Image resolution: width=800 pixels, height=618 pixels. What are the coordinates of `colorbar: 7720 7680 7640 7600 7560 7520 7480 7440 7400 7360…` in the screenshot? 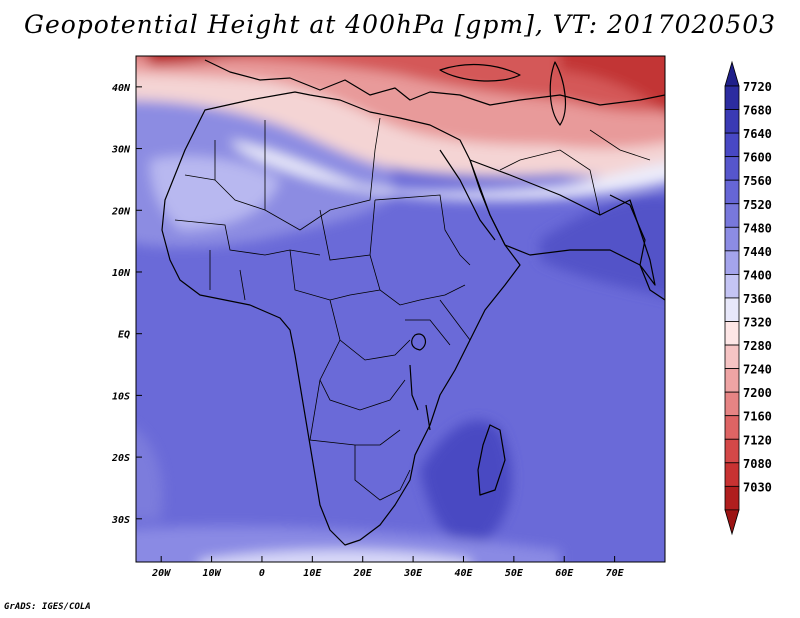 It's located at (748, 298).